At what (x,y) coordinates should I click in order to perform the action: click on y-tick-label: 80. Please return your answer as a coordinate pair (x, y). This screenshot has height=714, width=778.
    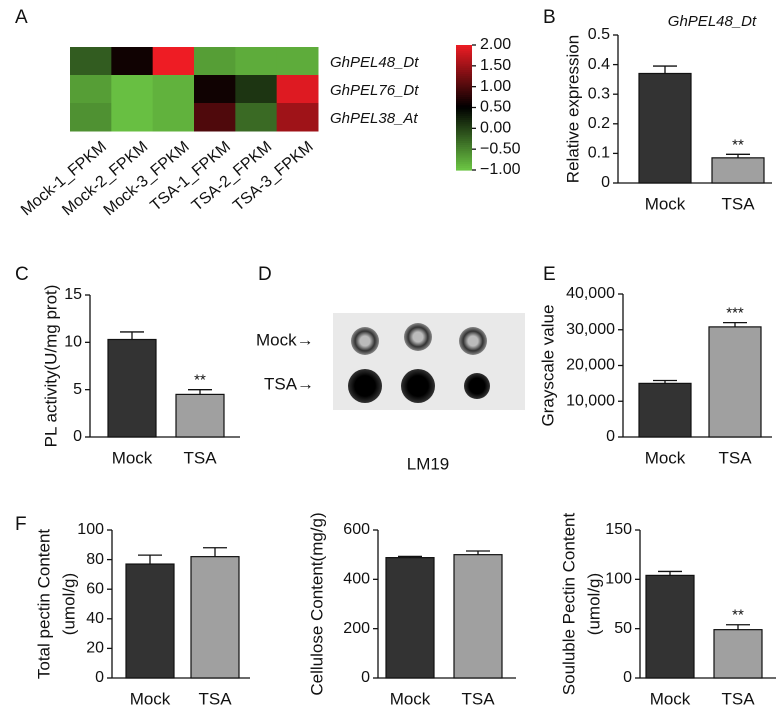
    Looking at the image, I should click on (95, 559).